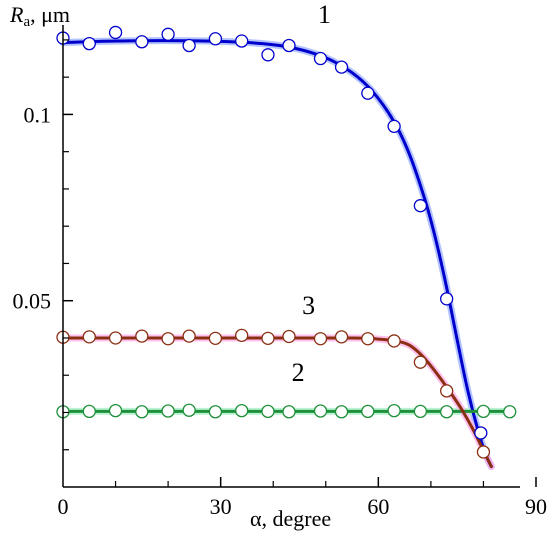 The image size is (550, 533). I want to click on x-tick-label-30: 30, so click(221, 506).